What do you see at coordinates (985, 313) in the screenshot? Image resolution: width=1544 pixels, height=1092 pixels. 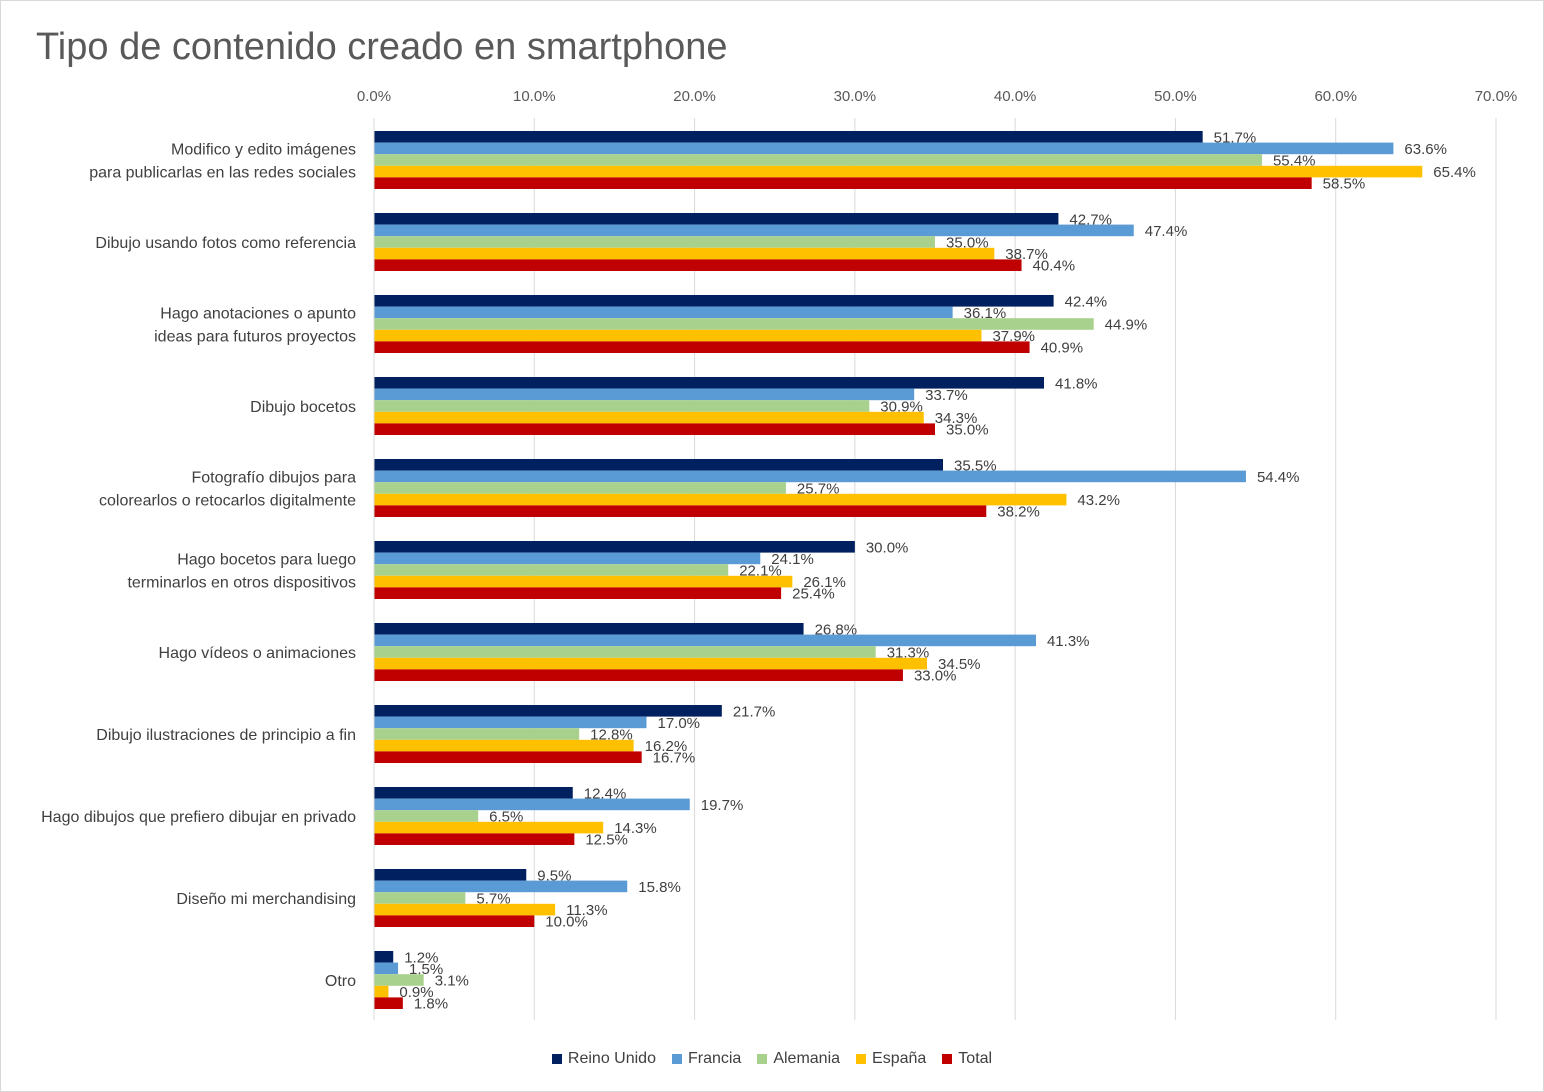 I see `data-label: 36.1%` at bounding box center [985, 313].